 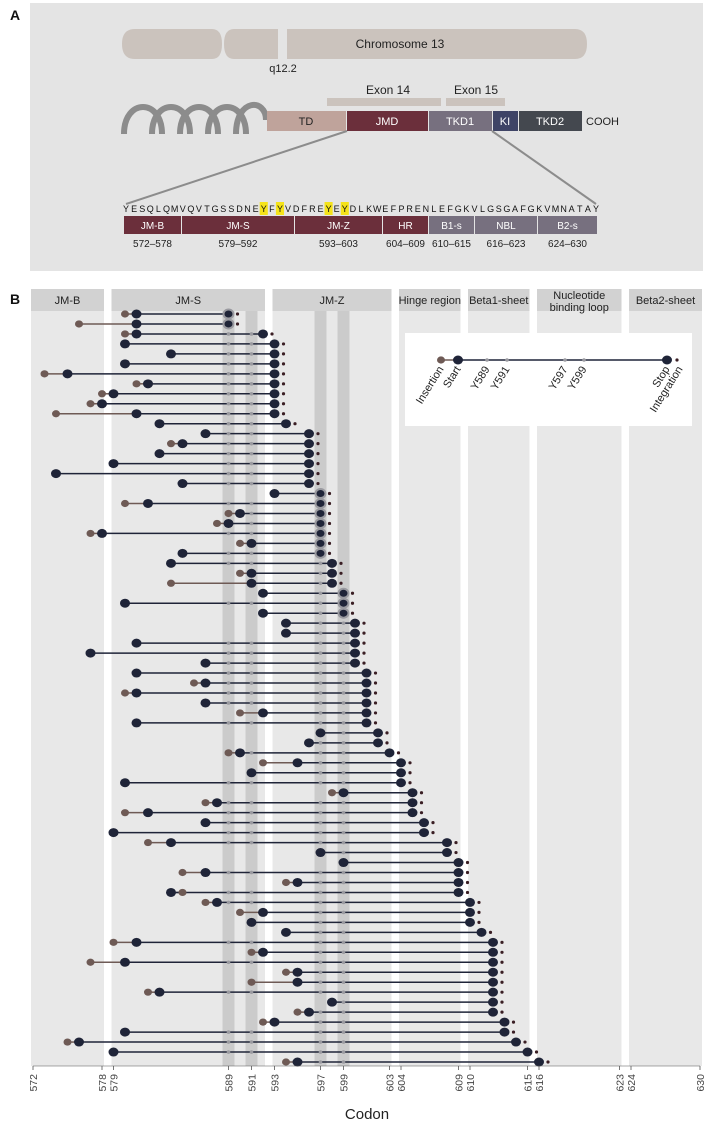 What do you see at coordinates (263, 208) in the screenshot?
I see `tyrosine-highlight` at bounding box center [263, 208].